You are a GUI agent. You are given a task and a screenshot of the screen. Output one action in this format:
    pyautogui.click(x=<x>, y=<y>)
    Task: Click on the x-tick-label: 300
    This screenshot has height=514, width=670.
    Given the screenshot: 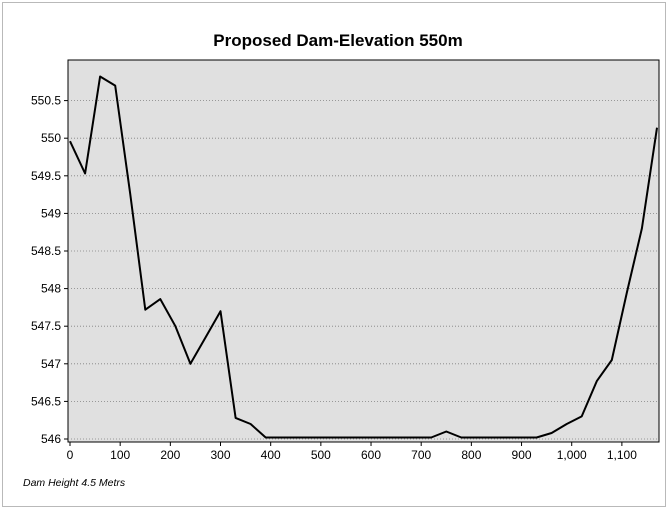 What is the action you would take?
    pyautogui.click(x=220, y=455)
    